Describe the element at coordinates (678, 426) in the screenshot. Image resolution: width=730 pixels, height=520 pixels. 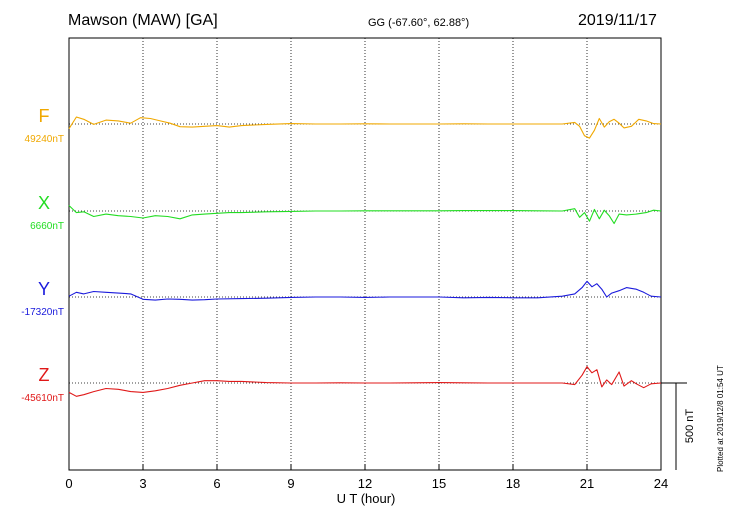
I see `scale-bar: 500 nT` at that location.